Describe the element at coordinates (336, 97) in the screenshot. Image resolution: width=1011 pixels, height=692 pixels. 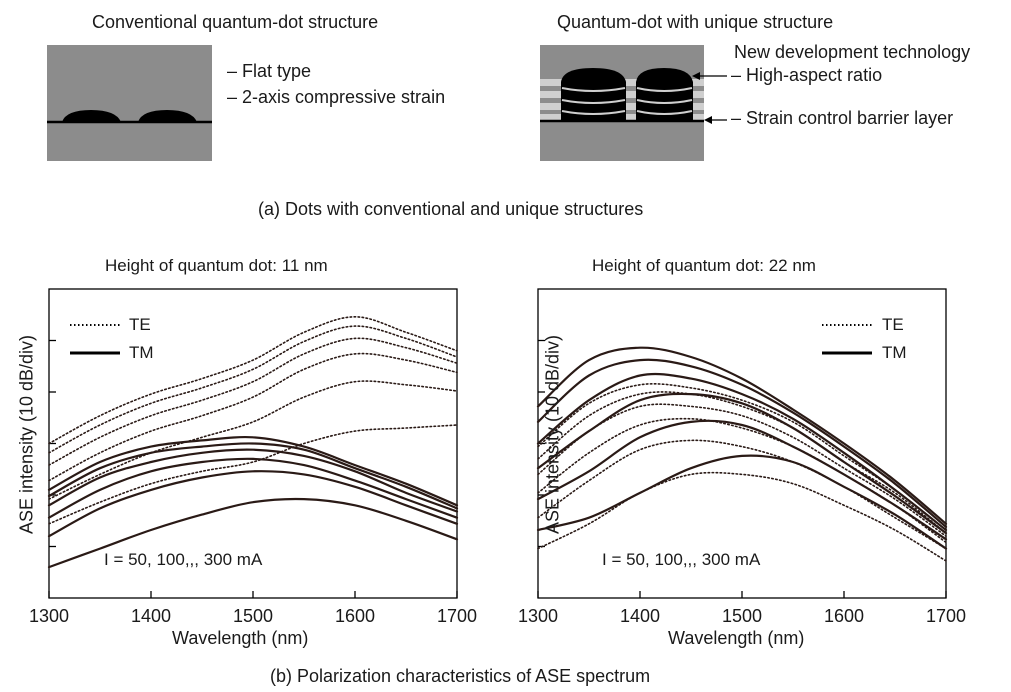
I see `compressive-strain-note: – 2-axis compressive strain` at that location.